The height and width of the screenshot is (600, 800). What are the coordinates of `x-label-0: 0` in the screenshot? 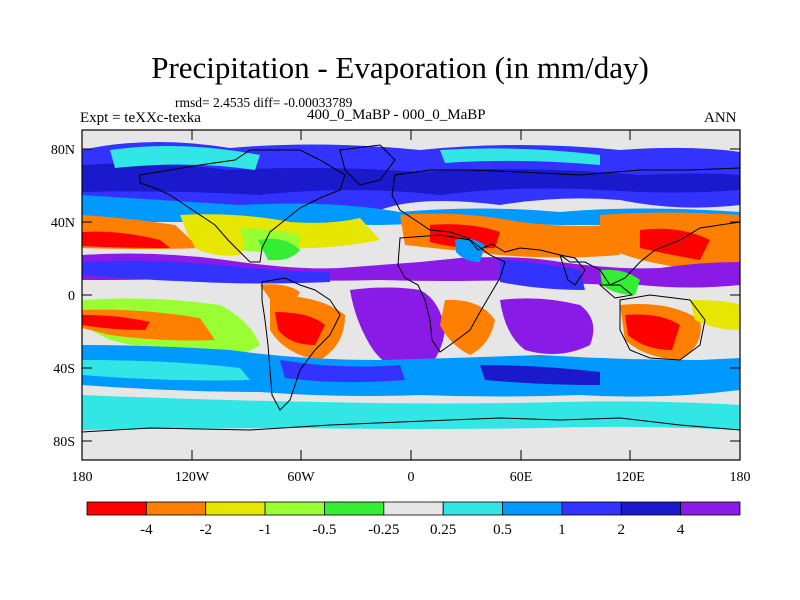 It's located at (411, 477).